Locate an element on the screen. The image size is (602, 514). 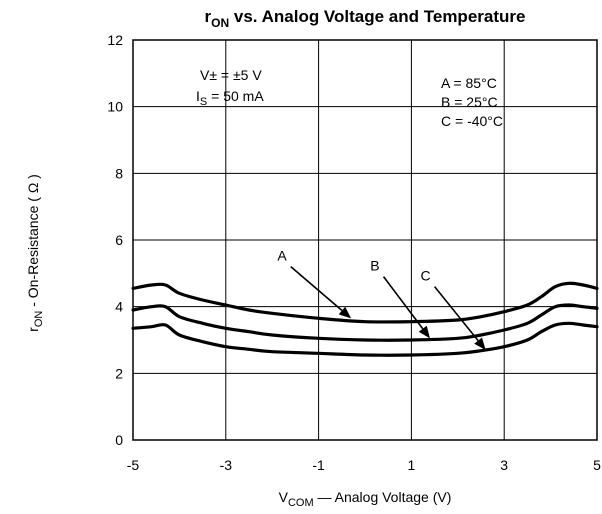
y-tick-label: 10 is located at coordinates (115, 107).